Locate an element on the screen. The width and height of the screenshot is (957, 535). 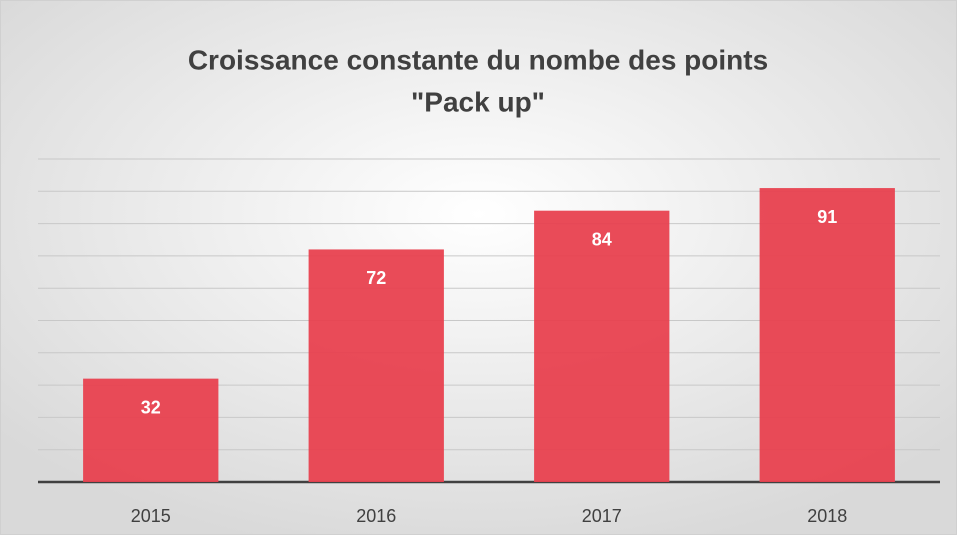
data-label: 72 is located at coordinates (376, 278).